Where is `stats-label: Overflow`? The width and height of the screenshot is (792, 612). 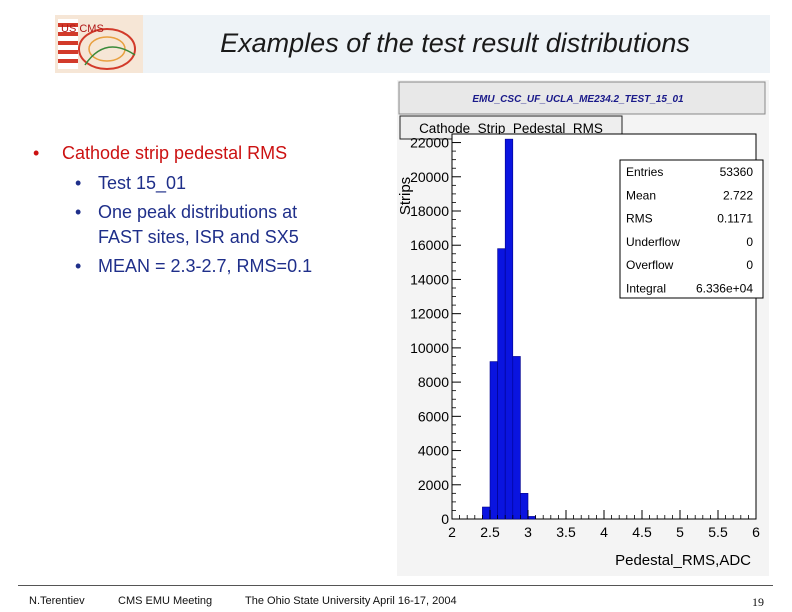 stats-label: Overflow is located at coordinates (650, 265).